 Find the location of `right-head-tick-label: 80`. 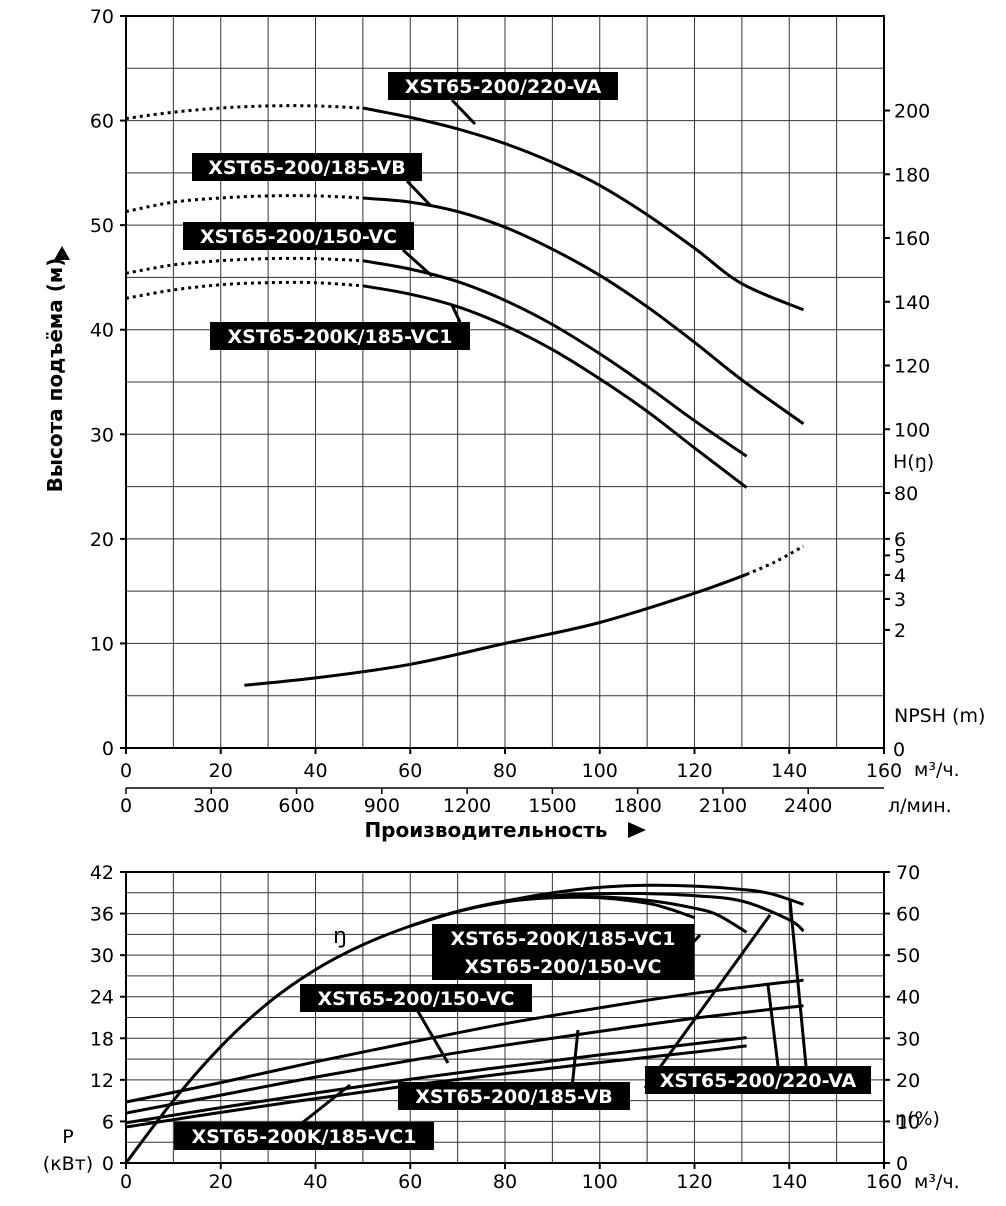

right-head-tick-label: 80 is located at coordinates (906, 494).